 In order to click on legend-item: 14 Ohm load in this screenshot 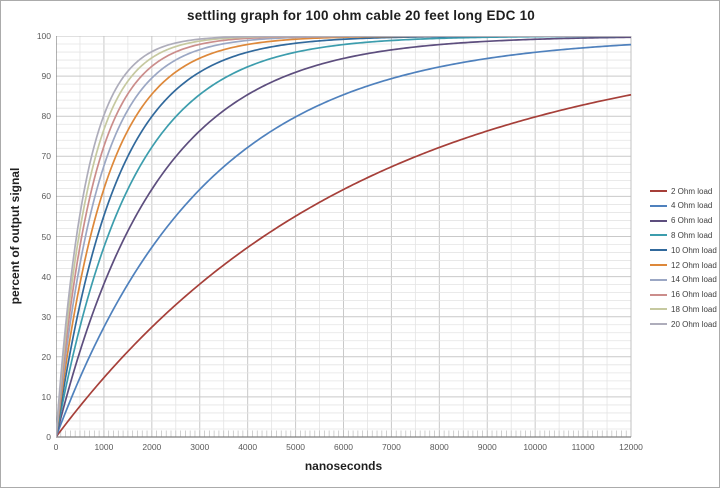, I will do `click(683, 280)`.